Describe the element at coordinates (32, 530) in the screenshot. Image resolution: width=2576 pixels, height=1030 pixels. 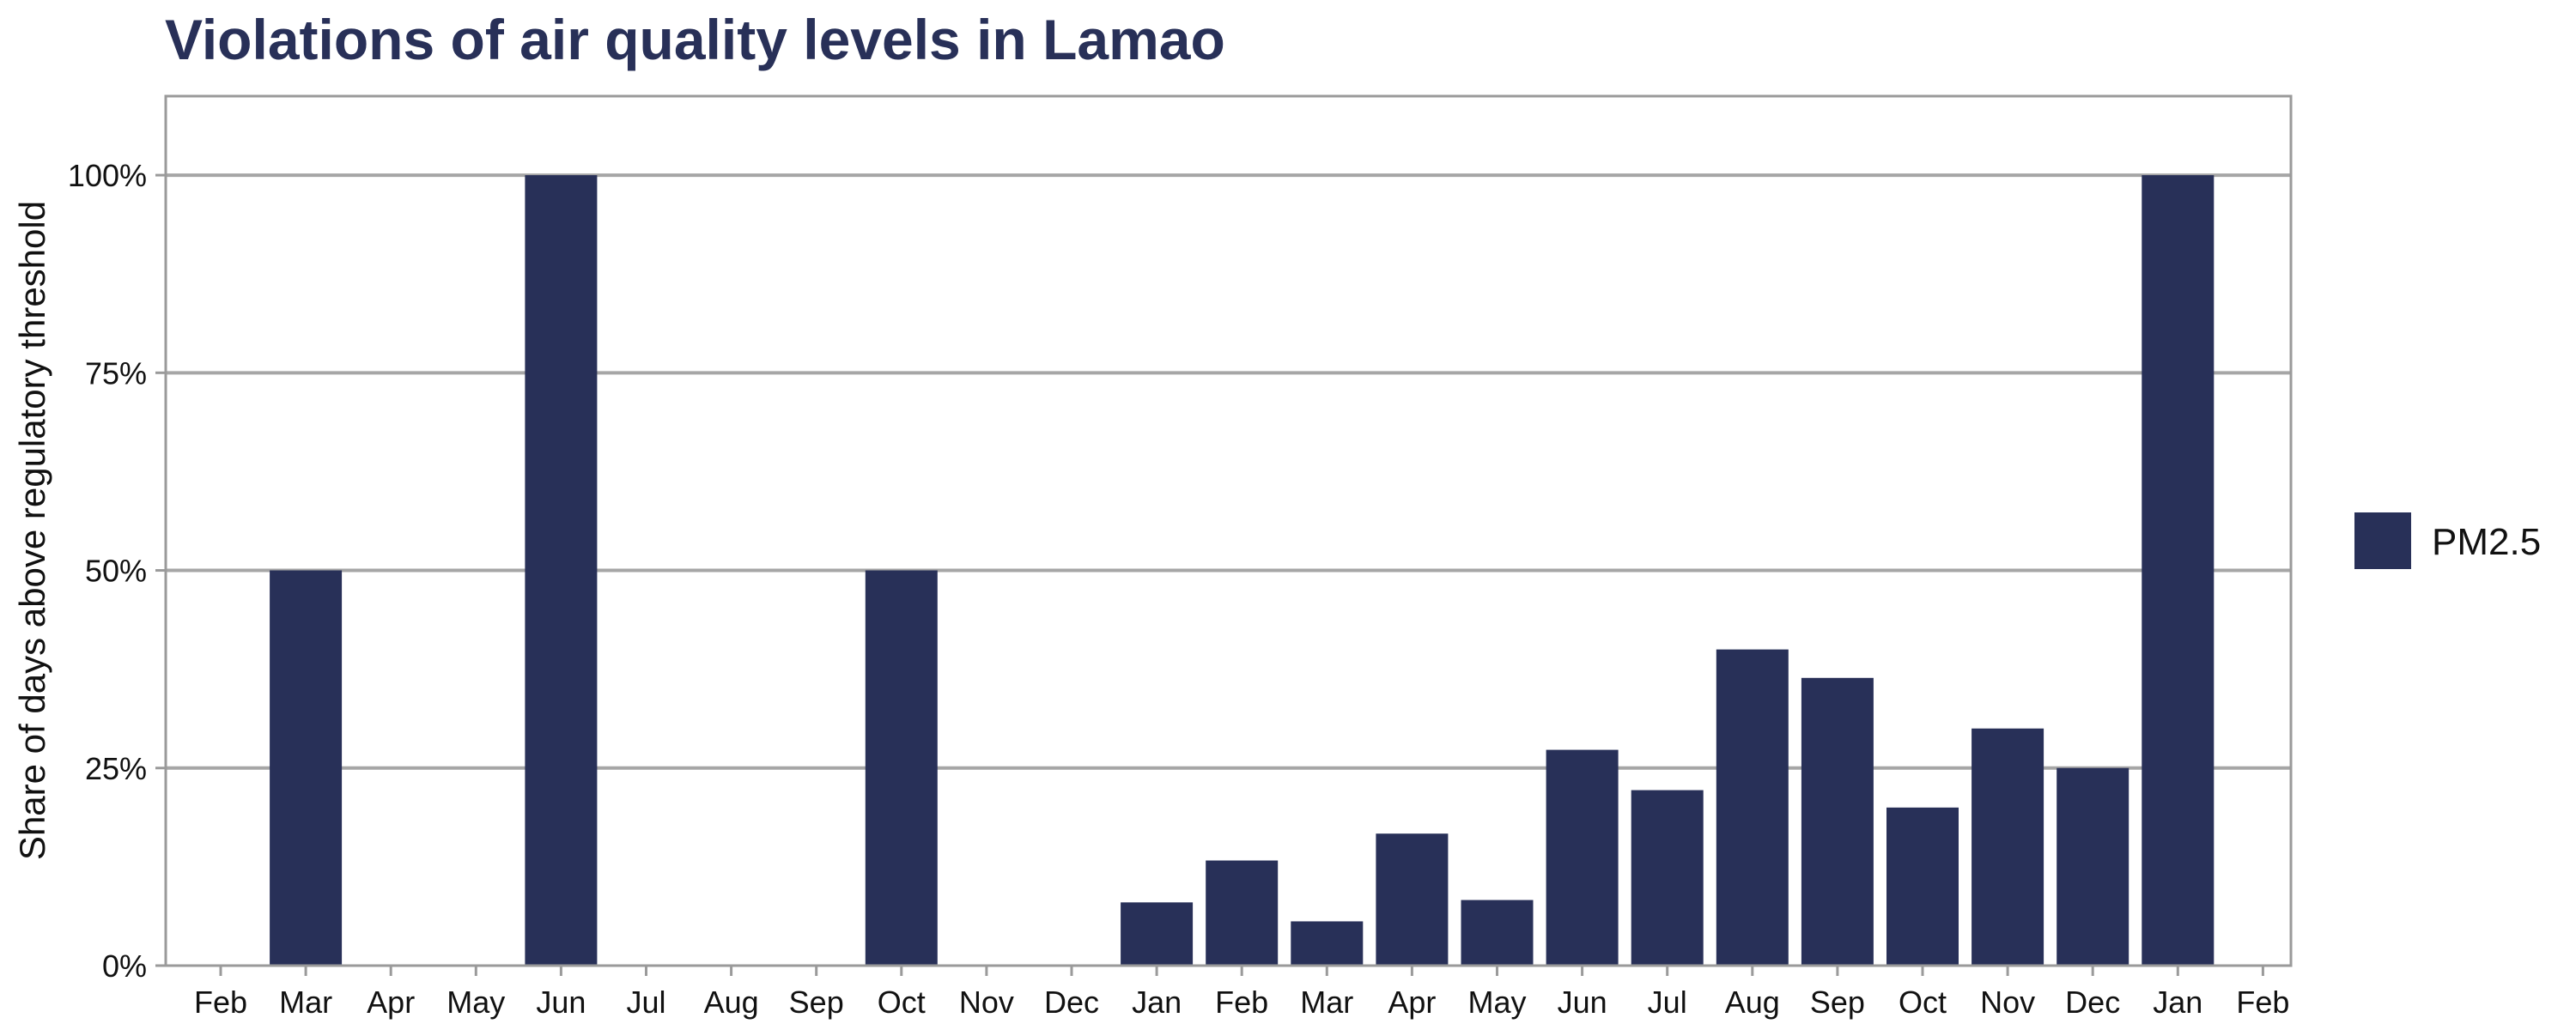
I see `y-axis-label: Share of days above regulatory threshold` at that location.